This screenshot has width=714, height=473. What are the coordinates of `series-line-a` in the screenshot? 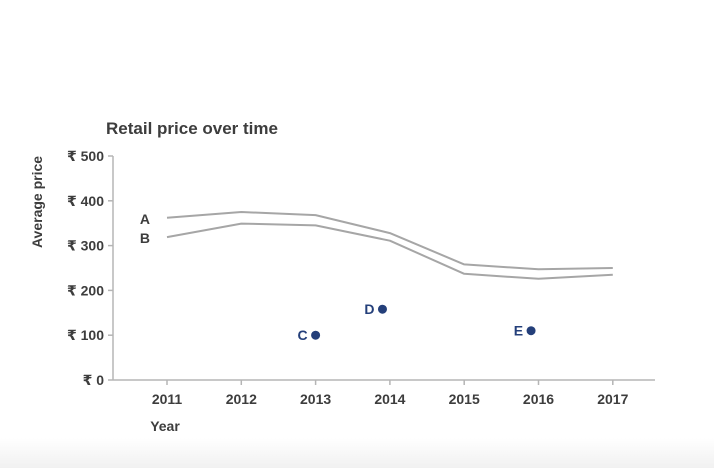 It's located at (389, 241).